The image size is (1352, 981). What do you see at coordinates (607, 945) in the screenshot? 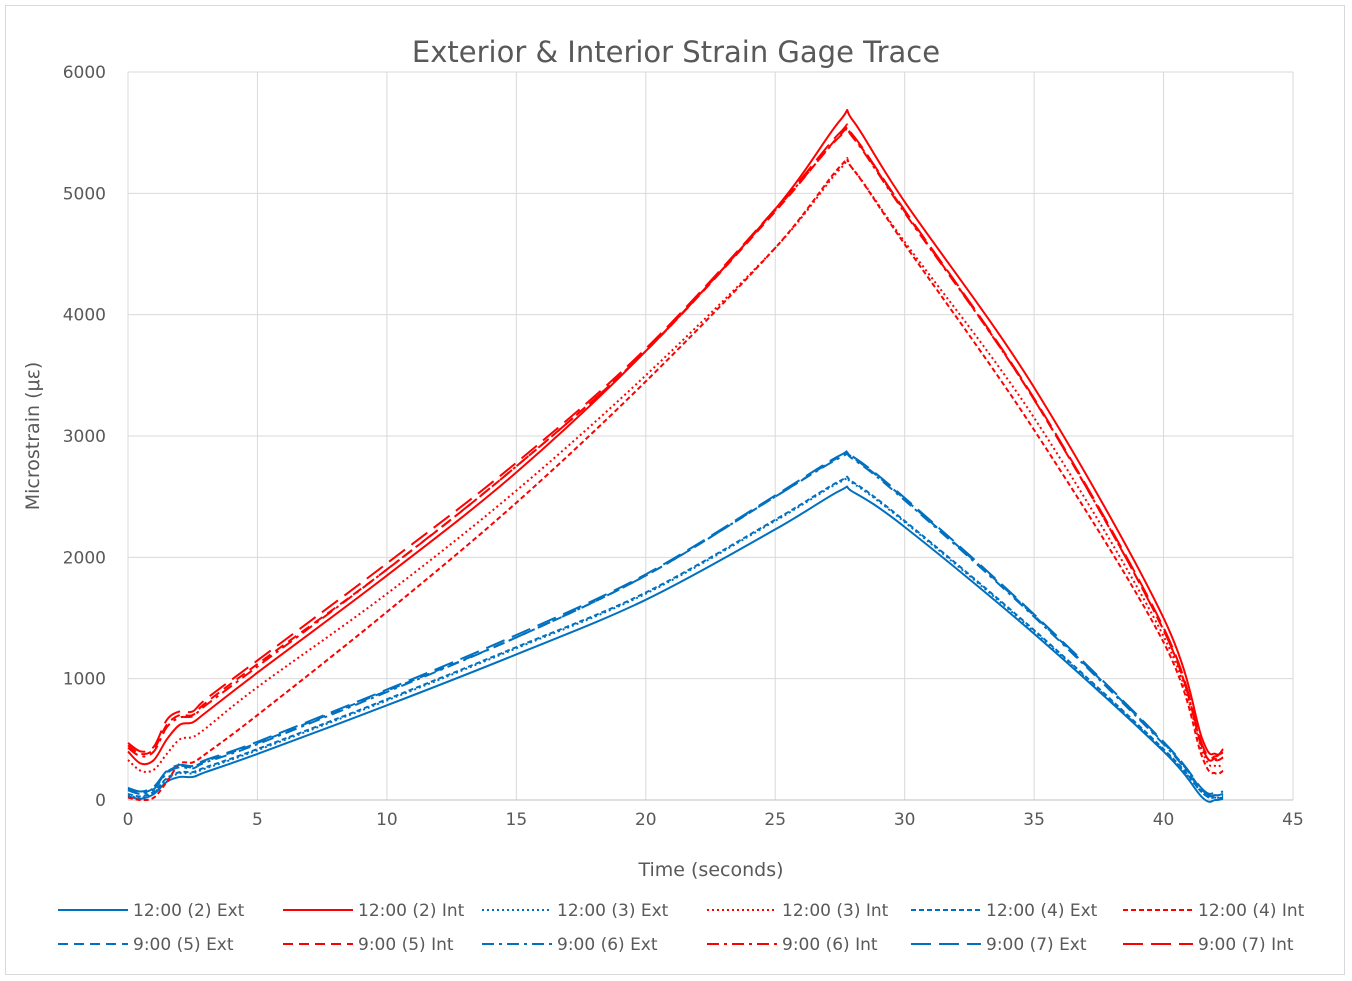
I see `legend-label: 9:00 (6) Ext` at bounding box center [607, 945].